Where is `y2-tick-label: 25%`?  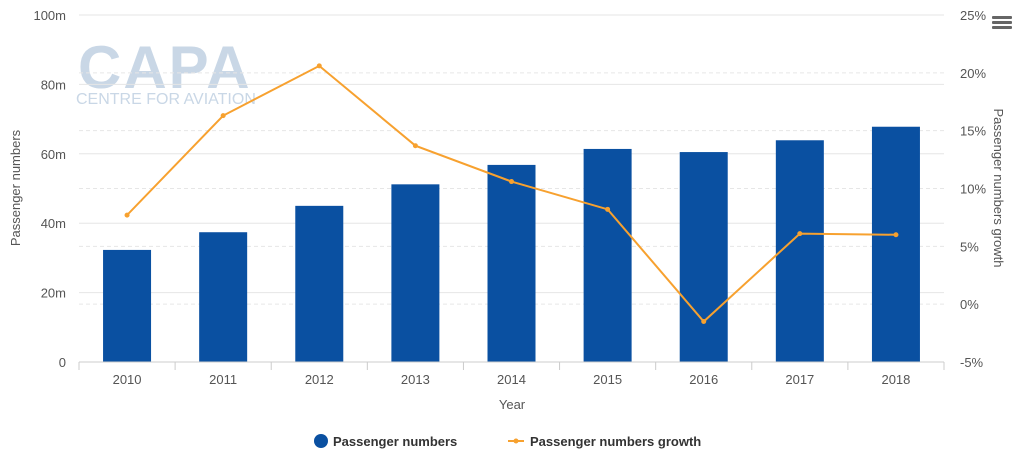 y2-tick-label: 25% is located at coordinates (973, 15).